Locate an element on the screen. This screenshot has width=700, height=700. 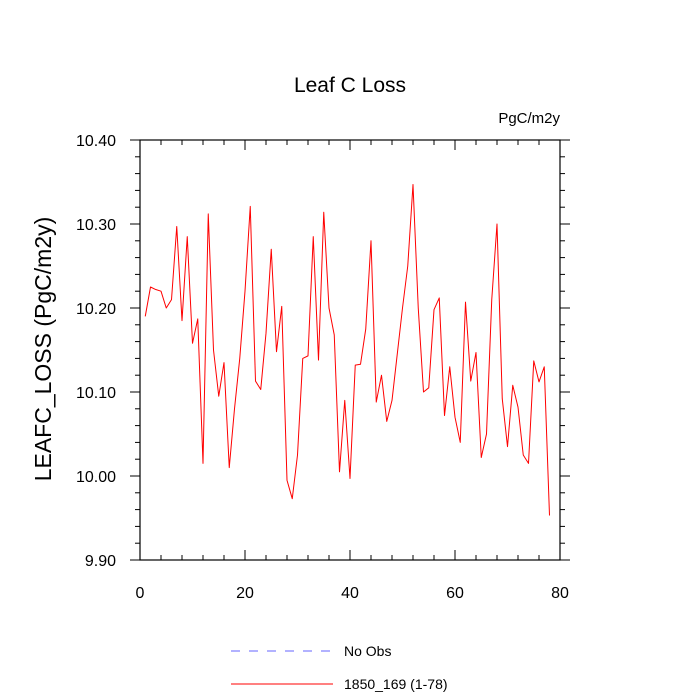
legend-label-no-obs: No Obs is located at coordinates (367, 651).